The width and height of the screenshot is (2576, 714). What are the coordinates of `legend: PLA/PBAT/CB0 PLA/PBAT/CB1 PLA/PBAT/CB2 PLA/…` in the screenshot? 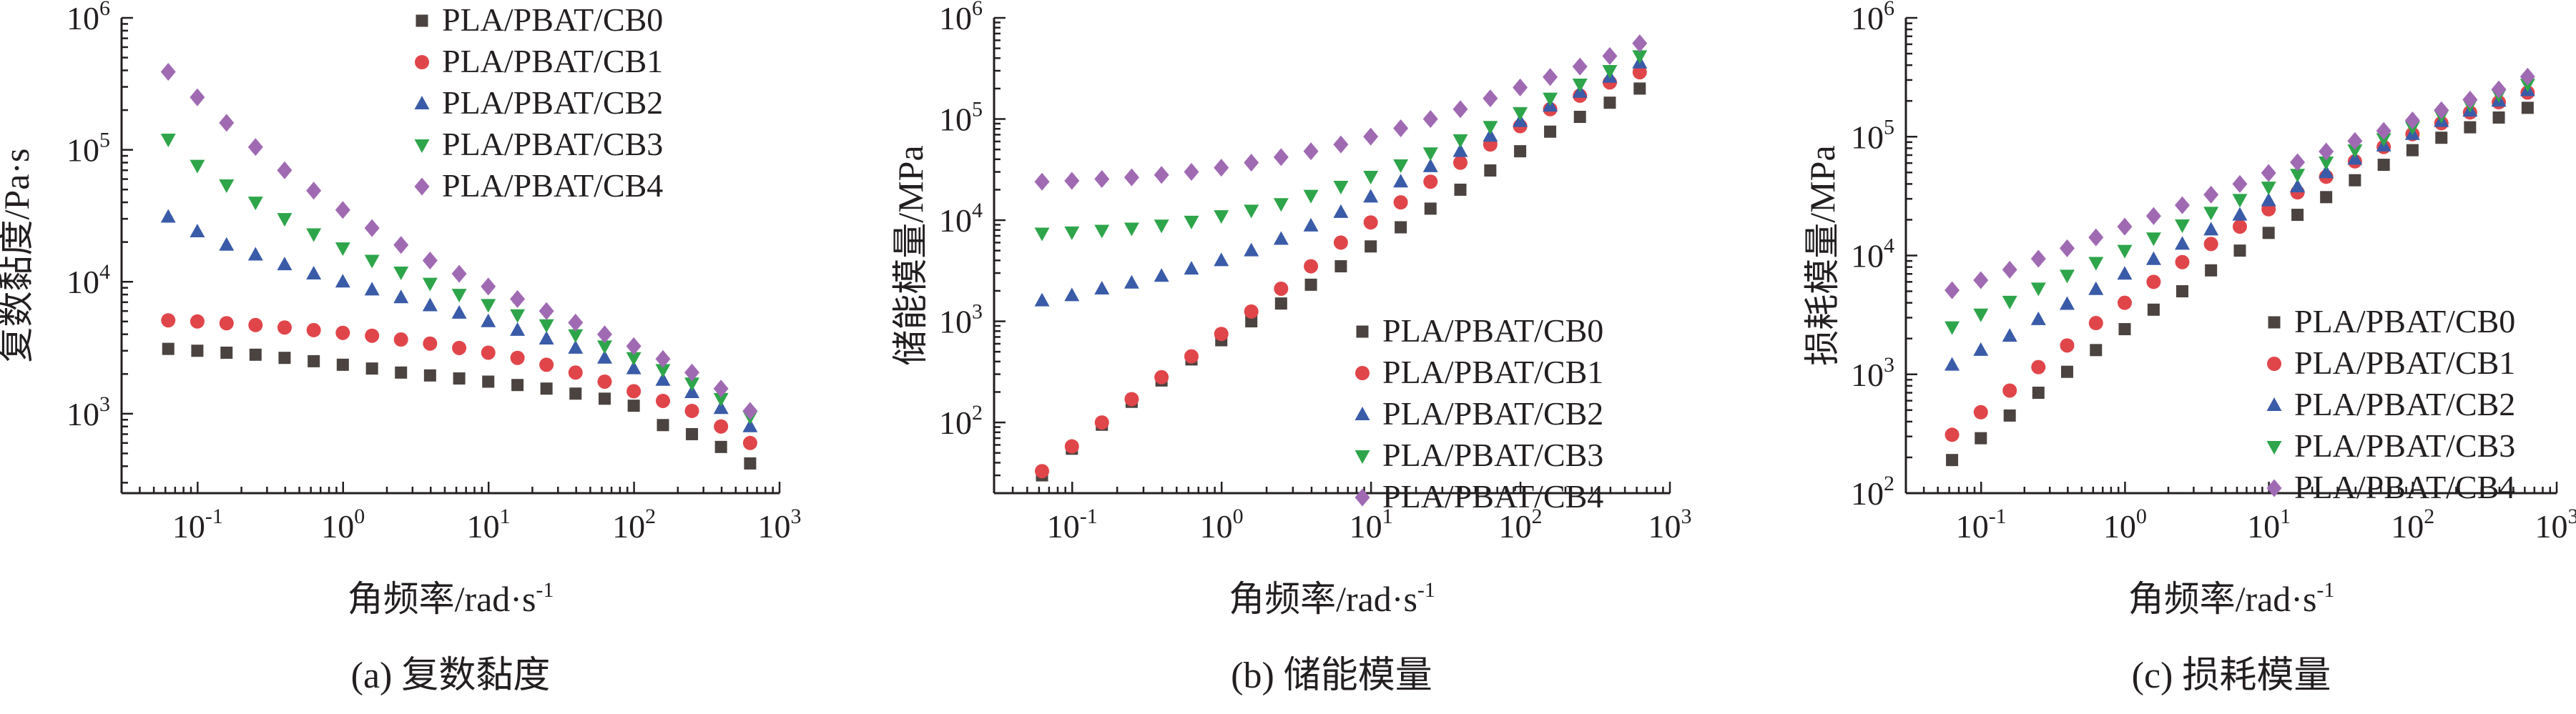 It's located at (2390, 404).